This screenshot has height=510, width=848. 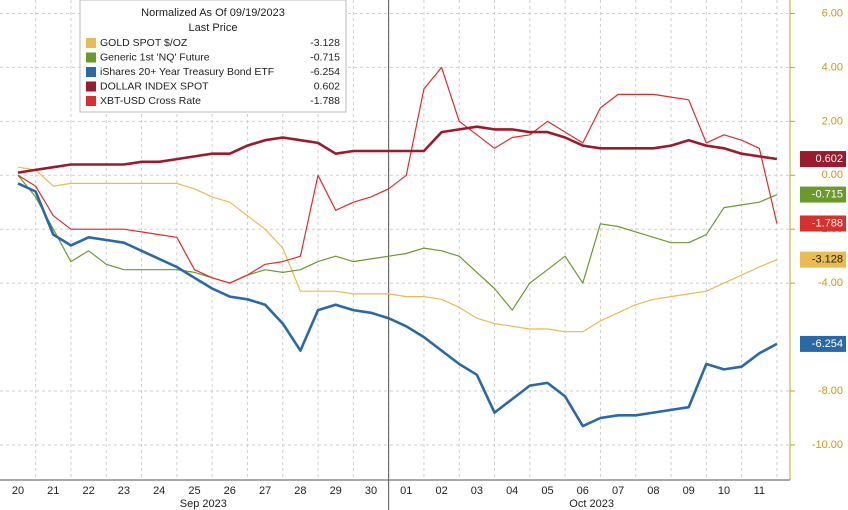 What do you see at coordinates (832, 13) in the screenshot?
I see `y-tick-label: 6.00` at bounding box center [832, 13].